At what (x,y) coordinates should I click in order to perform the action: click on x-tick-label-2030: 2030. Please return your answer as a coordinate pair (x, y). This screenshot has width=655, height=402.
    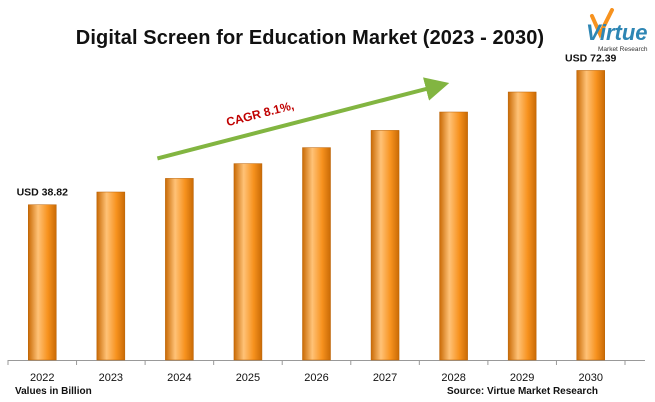
    Looking at the image, I should click on (590, 378).